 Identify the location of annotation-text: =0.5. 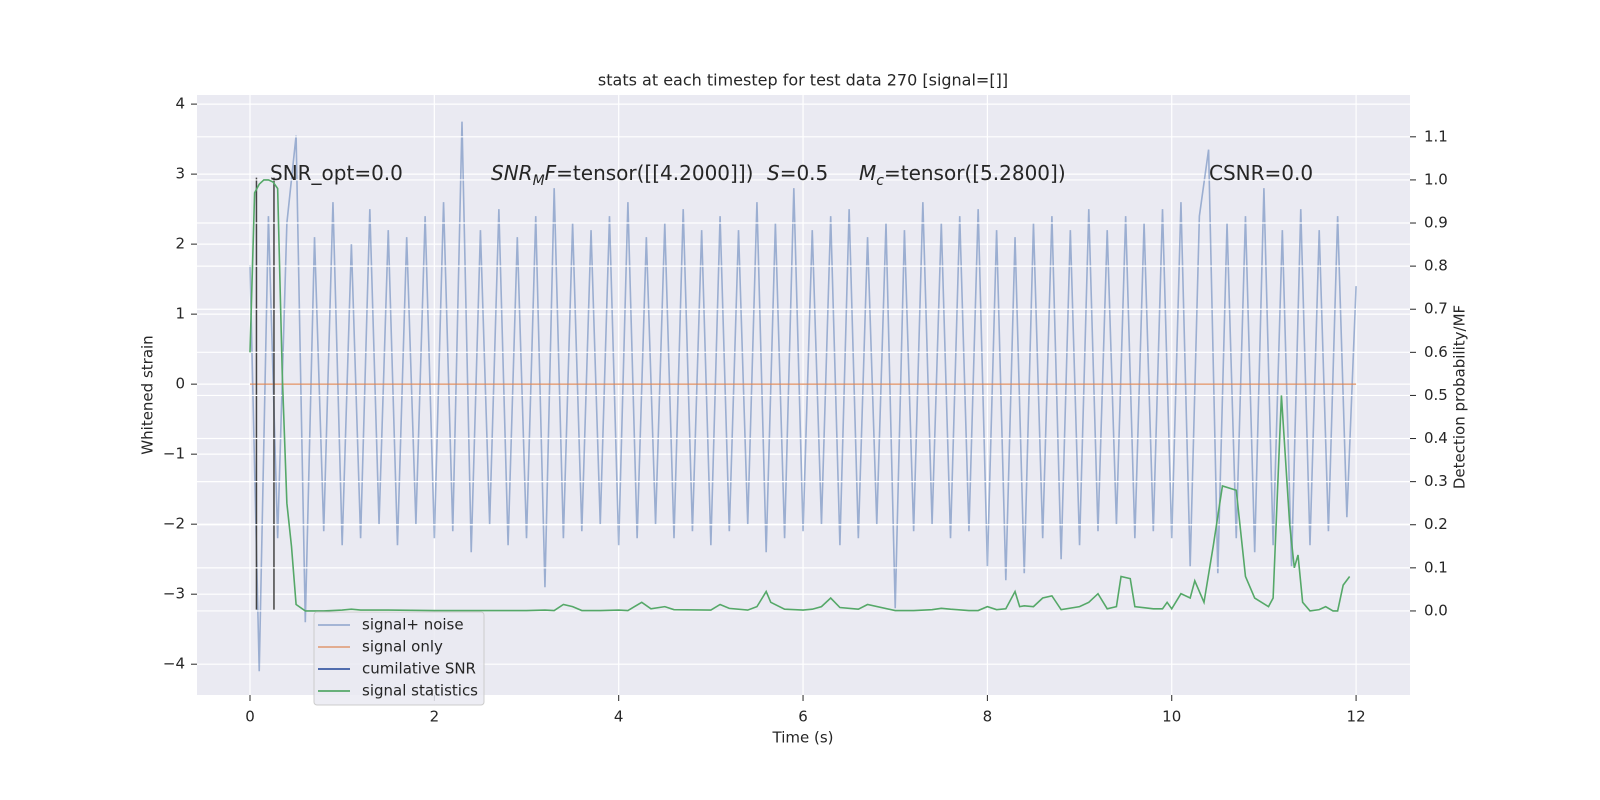
(804, 173).